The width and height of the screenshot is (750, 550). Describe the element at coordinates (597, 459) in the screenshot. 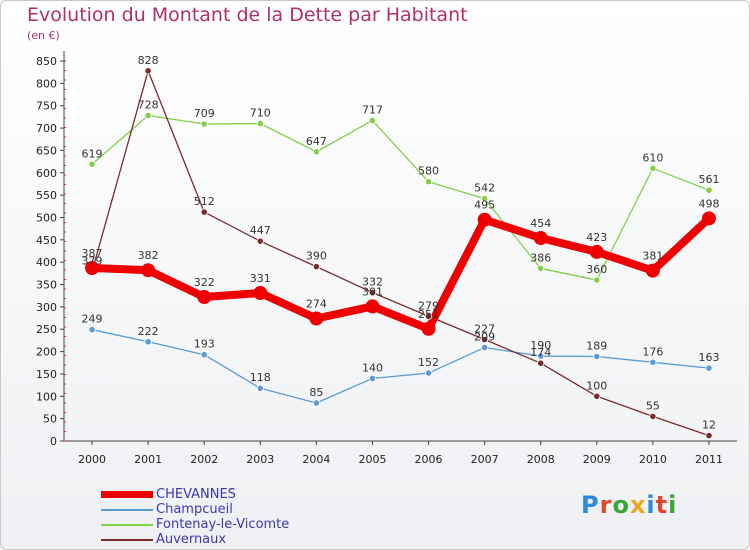

I see `x-tick-label: 2009` at that location.